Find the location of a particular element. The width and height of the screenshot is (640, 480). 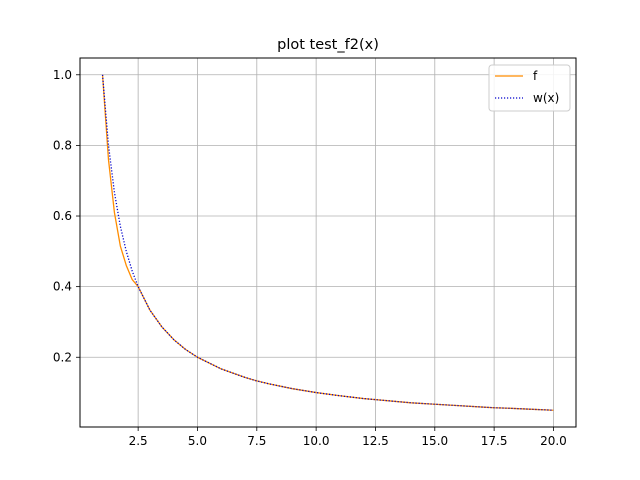

x-tick-label: 20.0 is located at coordinates (553, 441).